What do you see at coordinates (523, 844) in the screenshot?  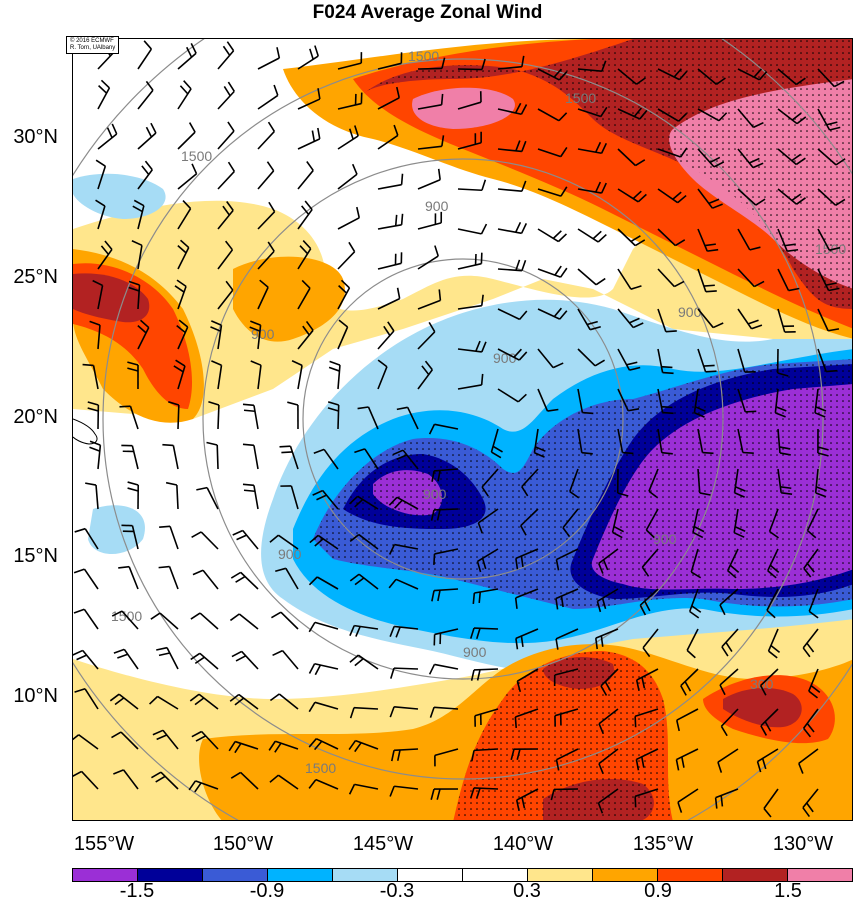 I see `lon-label-140w: 140°W` at bounding box center [523, 844].